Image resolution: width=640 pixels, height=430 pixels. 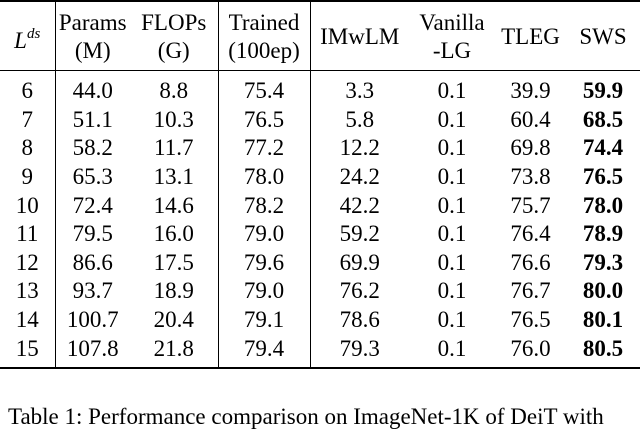 What do you see at coordinates (452, 36) in the screenshot?
I see `header-vanilla: Vanilla -LG` at bounding box center [452, 36].